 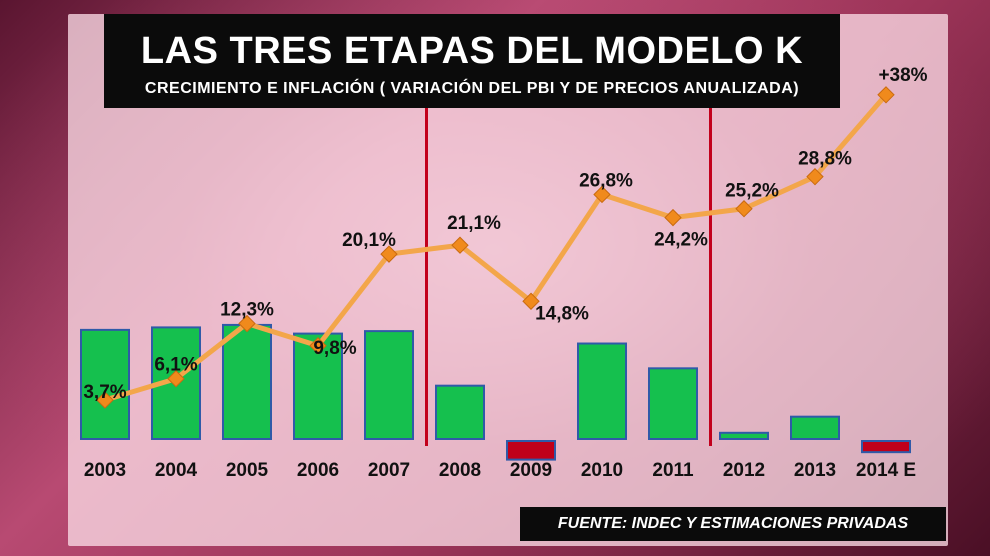 I want to click on growth-bar-2003, so click(x=105, y=384).